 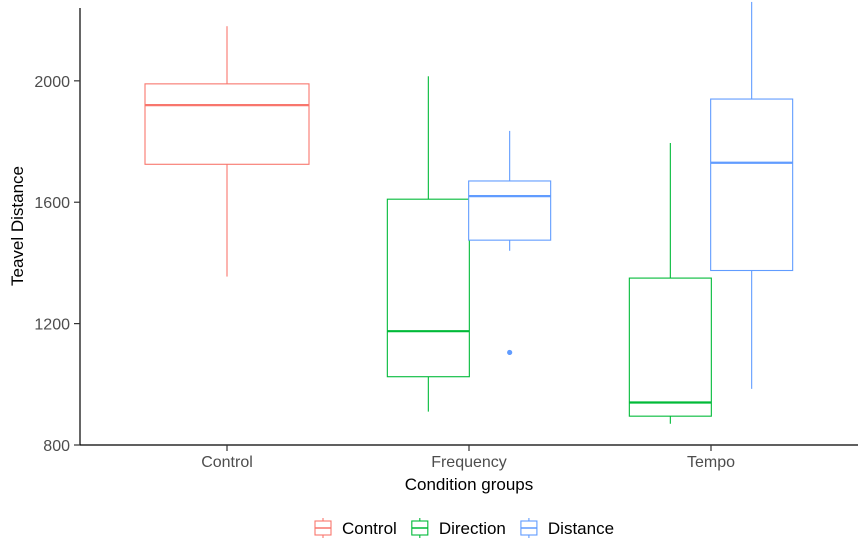 I want to click on box-direction-tempo, so click(x=670, y=283).